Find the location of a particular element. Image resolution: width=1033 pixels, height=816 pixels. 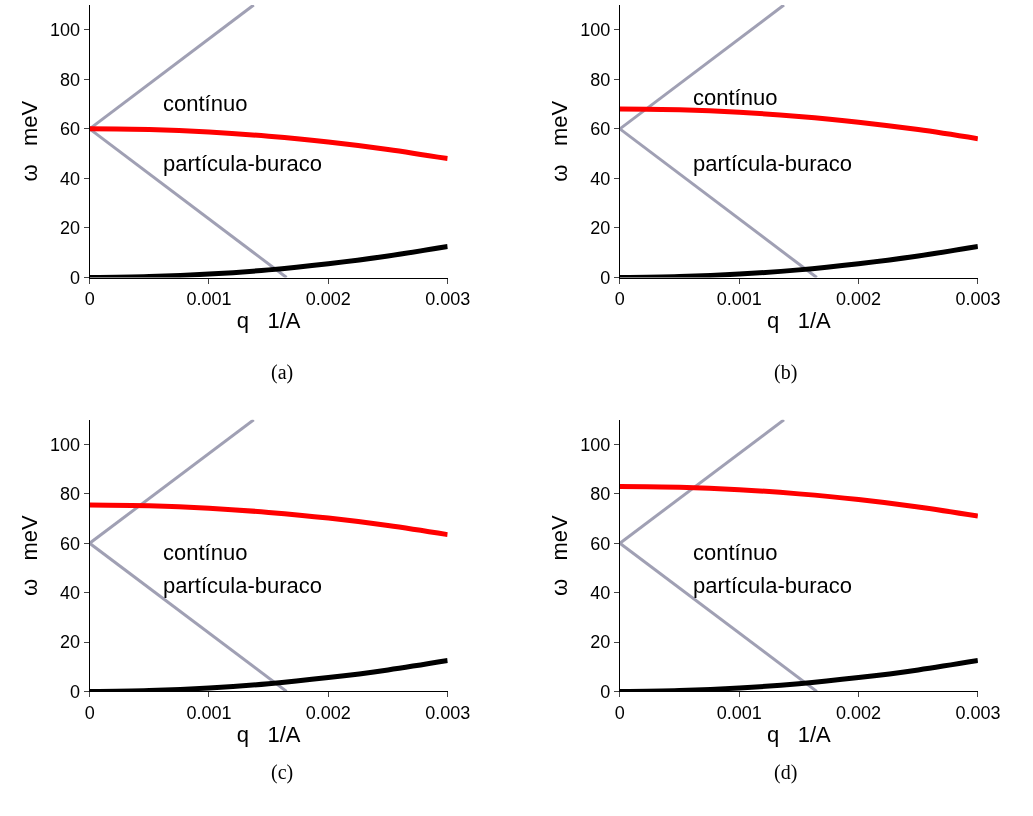

text: (a) is located at coordinates (282, 372).